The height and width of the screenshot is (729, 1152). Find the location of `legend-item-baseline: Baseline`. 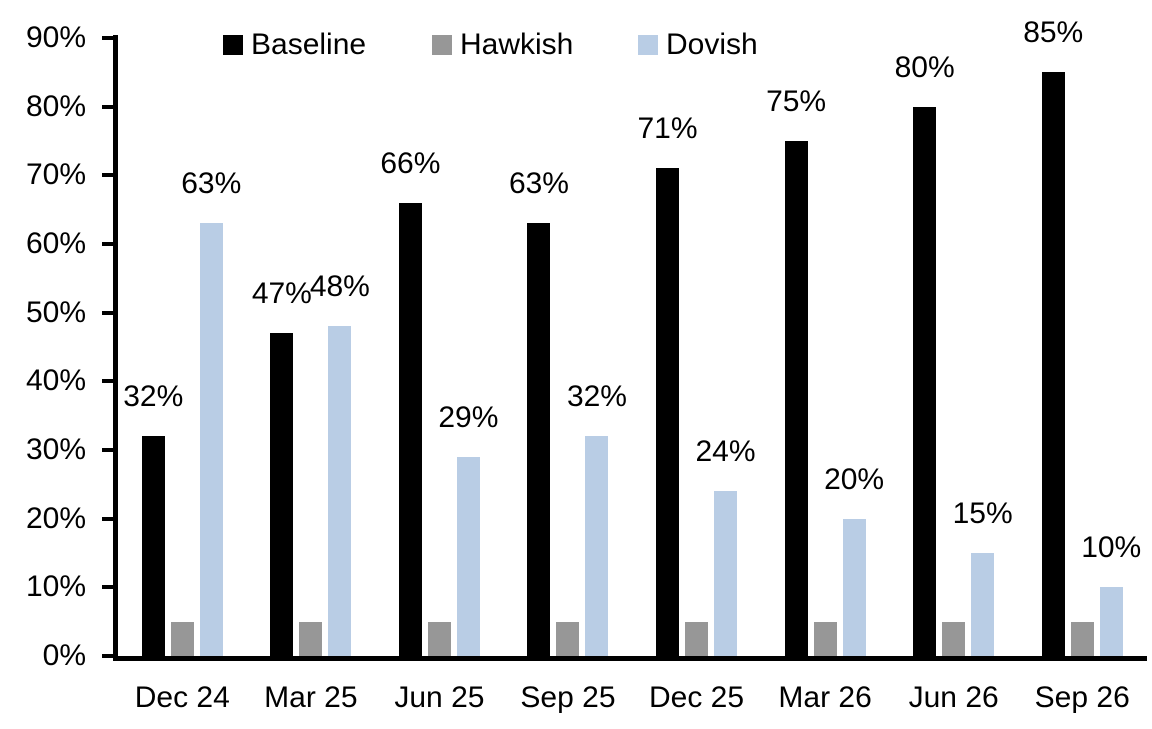

legend-item-baseline: Baseline is located at coordinates (295, 44).